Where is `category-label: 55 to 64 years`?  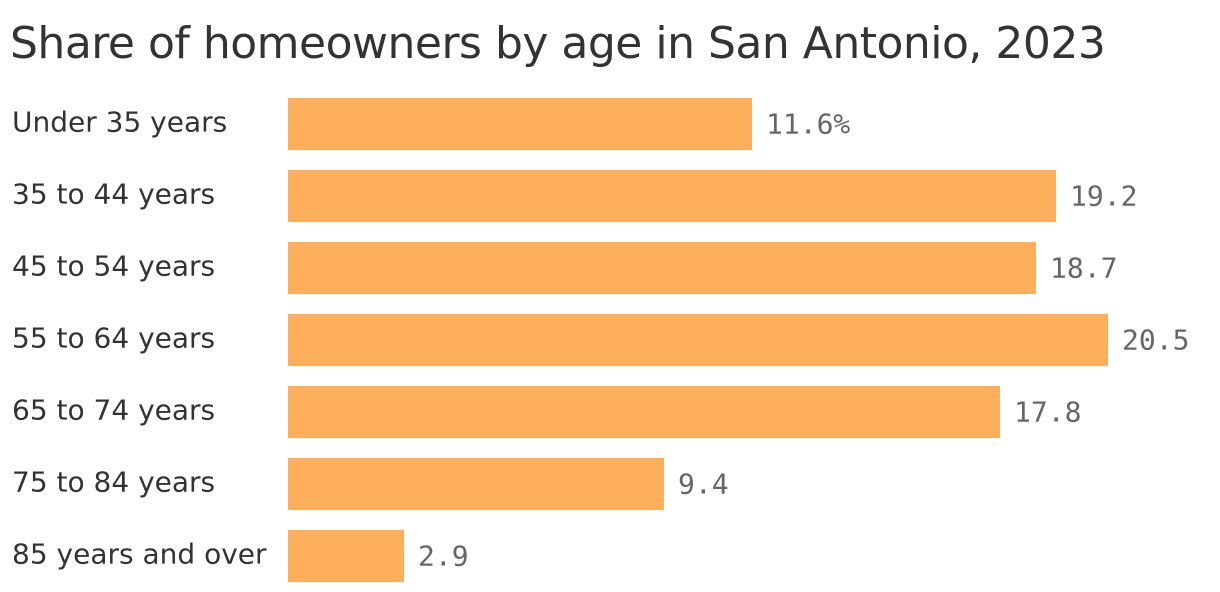
category-label: 55 to 64 years is located at coordinates (113, 338).